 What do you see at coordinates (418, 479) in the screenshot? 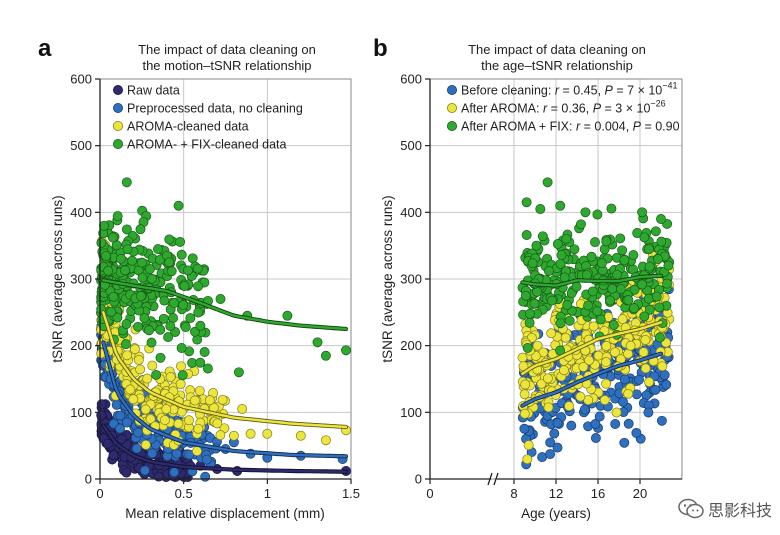
I see `y-tick-label: 0` at bounding box center [418, 479].